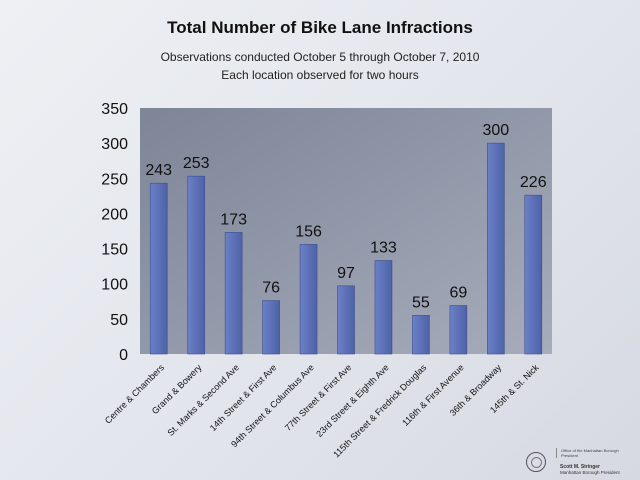  What do you see at coordinates (196, 163) in the screenshot?
I see `data-label: 253` at bounding box center [196, 163].